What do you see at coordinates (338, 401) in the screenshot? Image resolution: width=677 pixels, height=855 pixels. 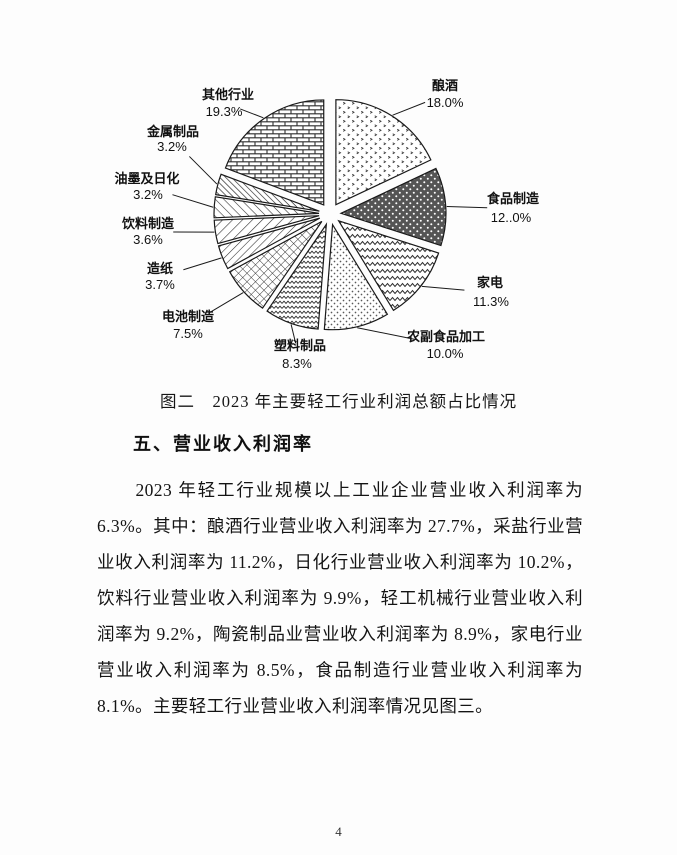 I see `figure-caption: 图二 2023 年主要轻工行业利润总额占比情况` at bounding box center [338, 401].